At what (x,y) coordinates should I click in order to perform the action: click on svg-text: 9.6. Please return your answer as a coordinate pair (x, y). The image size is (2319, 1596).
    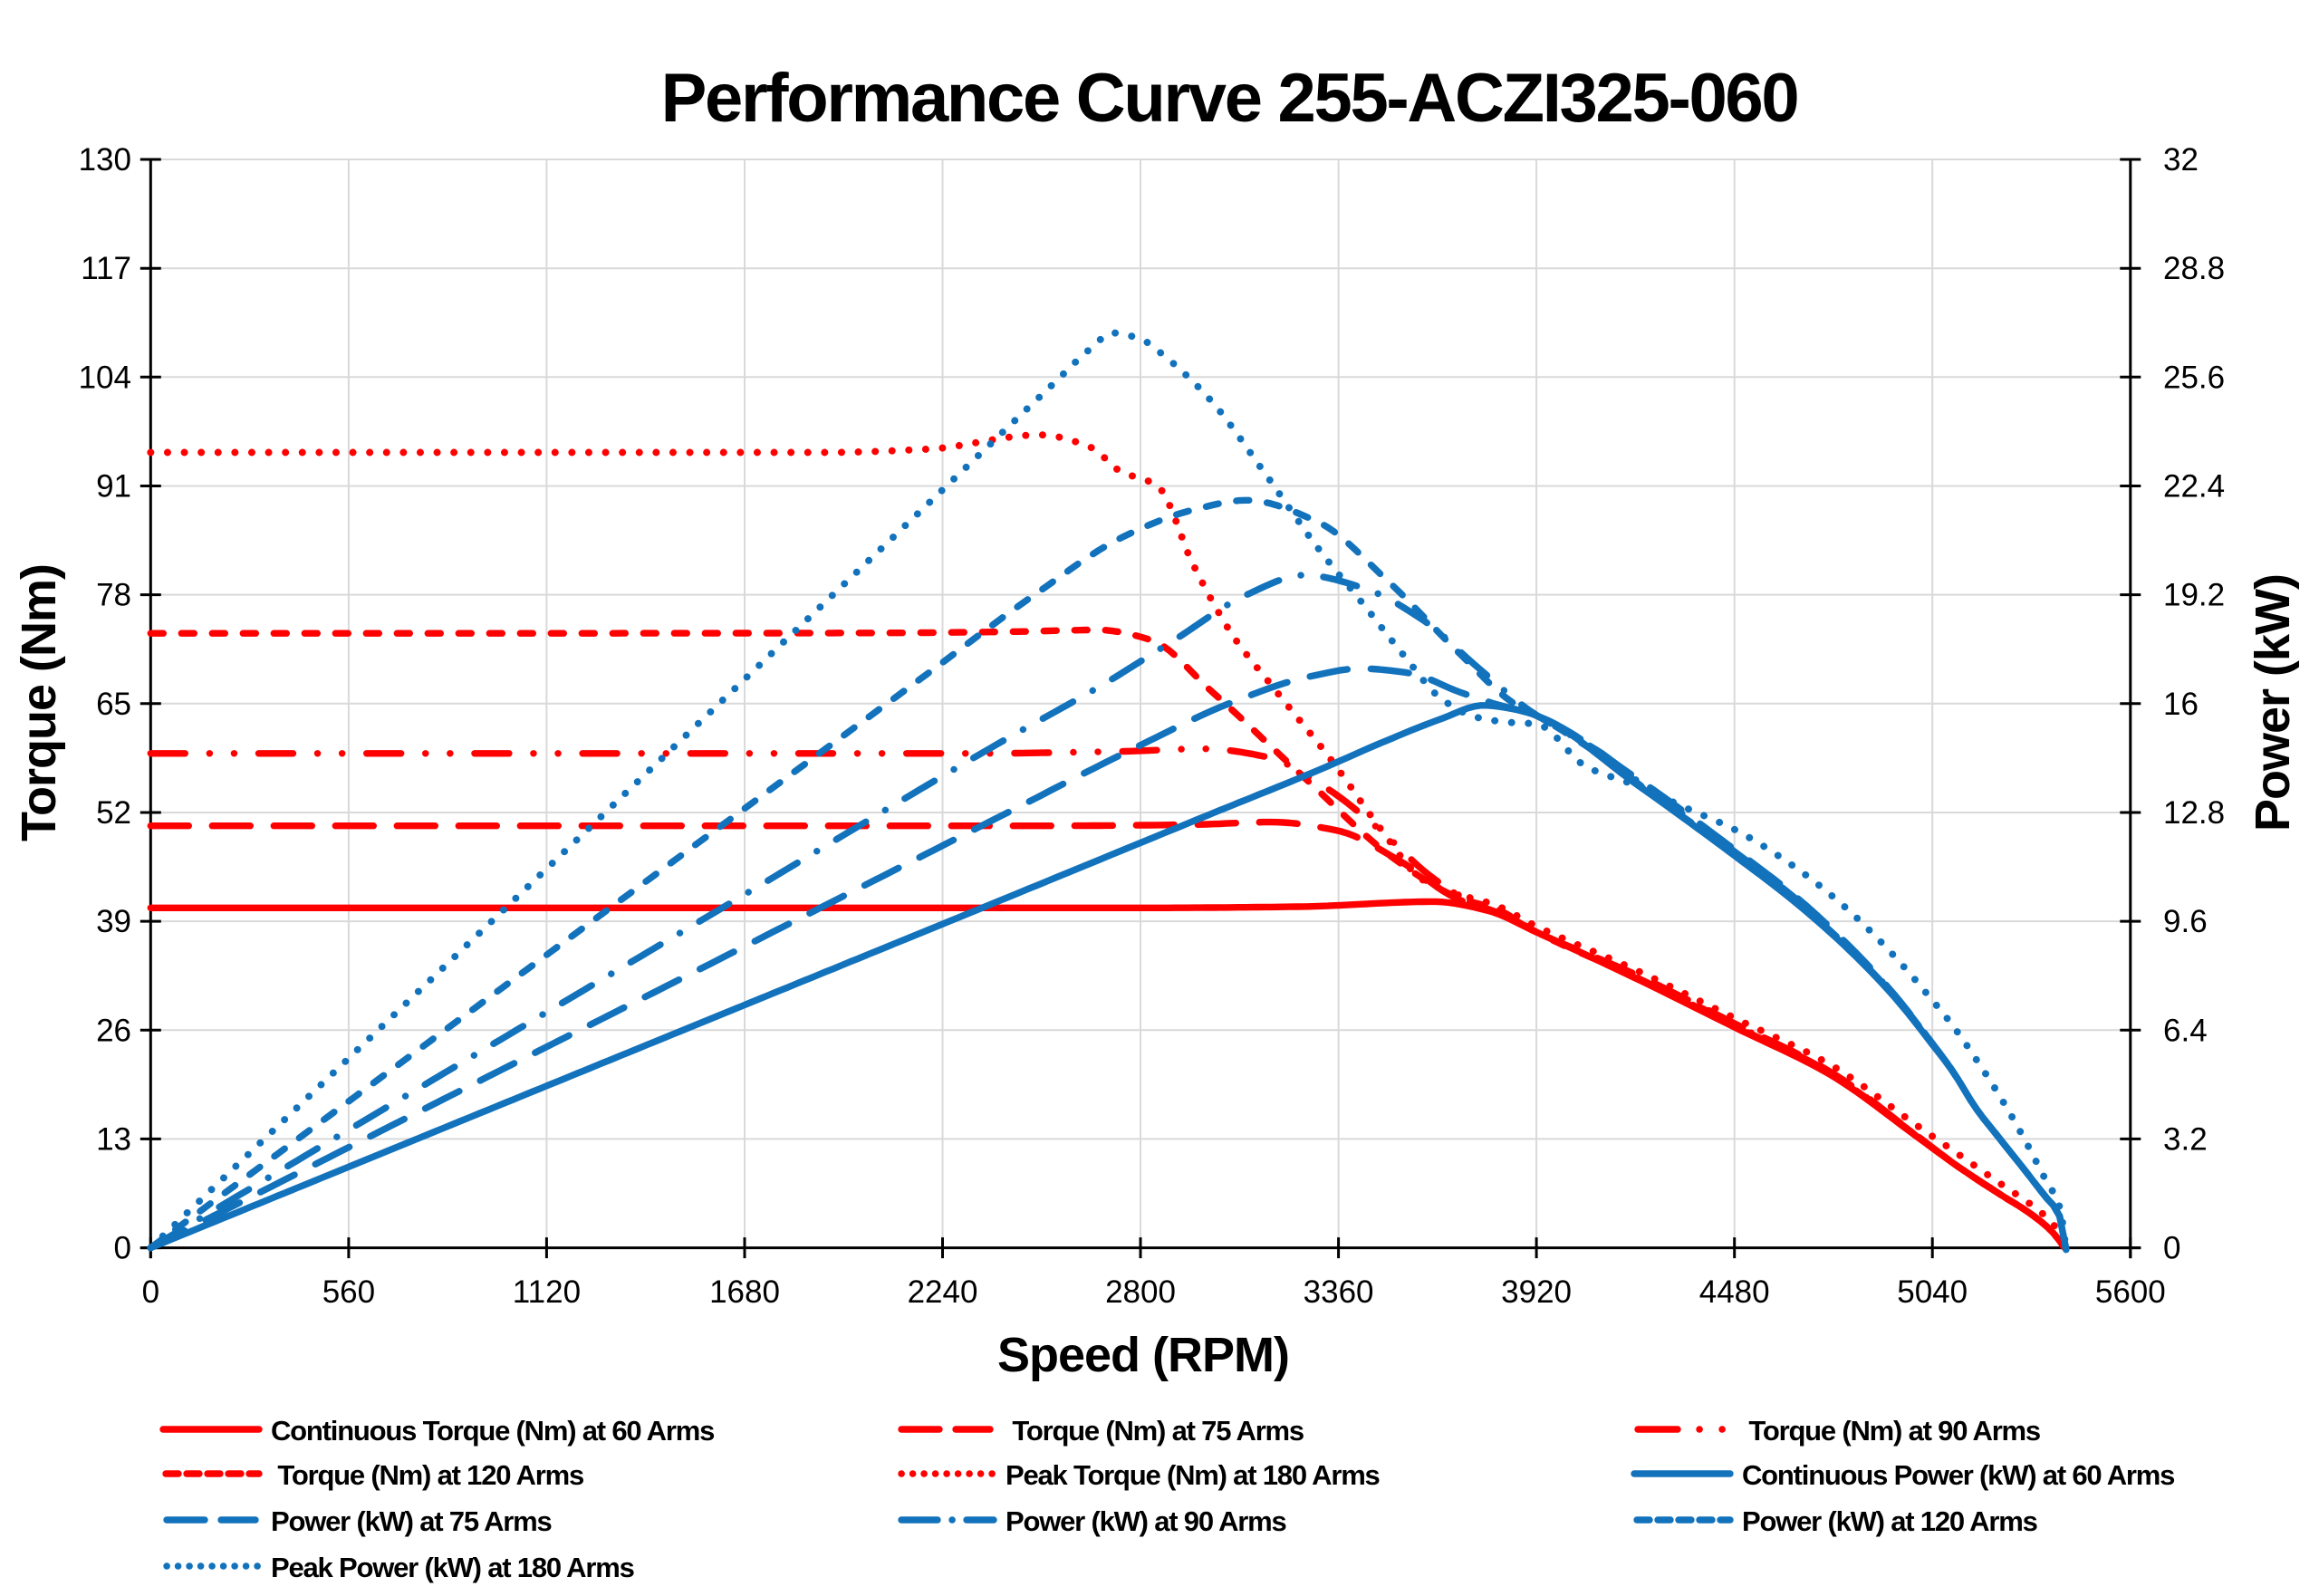
    Looking at the image, I should click on (2185, 921).